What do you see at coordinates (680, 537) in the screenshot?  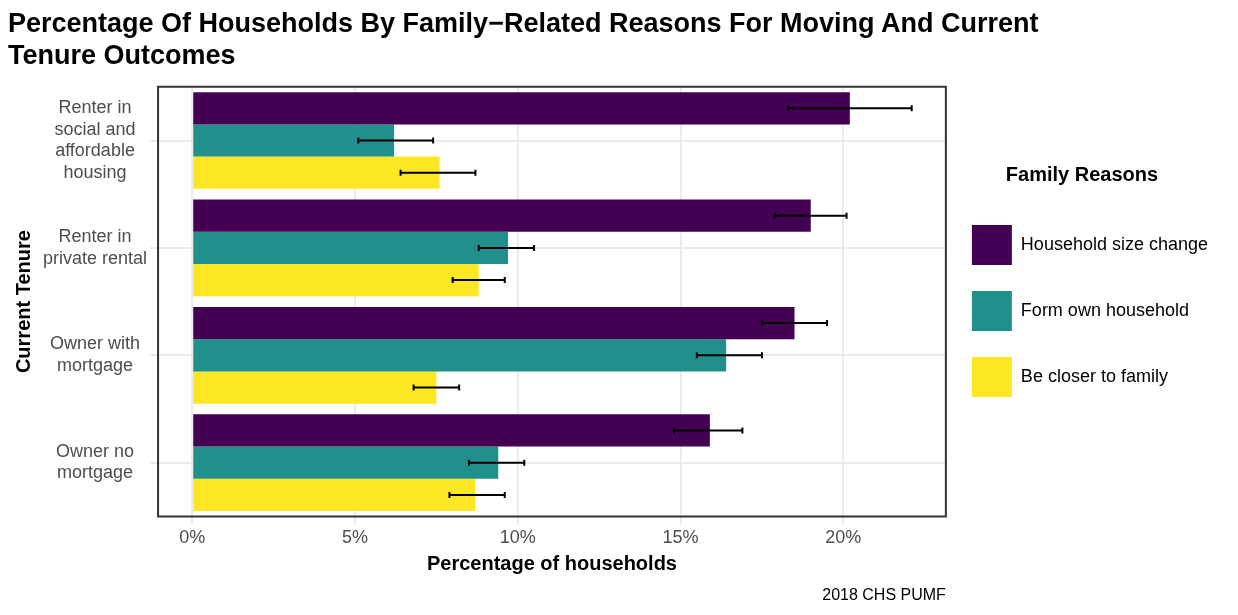 I see `x-tick-label: 15%` at bounding box center [680, 537].